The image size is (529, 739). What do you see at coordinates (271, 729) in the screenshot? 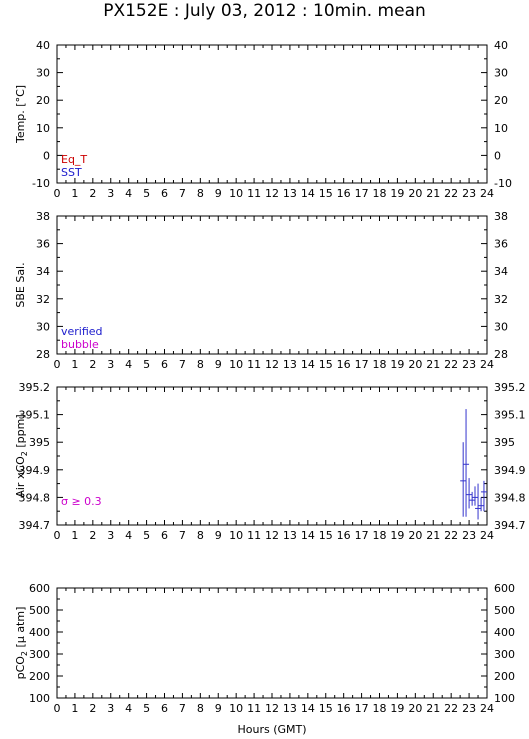
I see `x-axis-label: Hours (GMT)` at bounding box center [271, 729].